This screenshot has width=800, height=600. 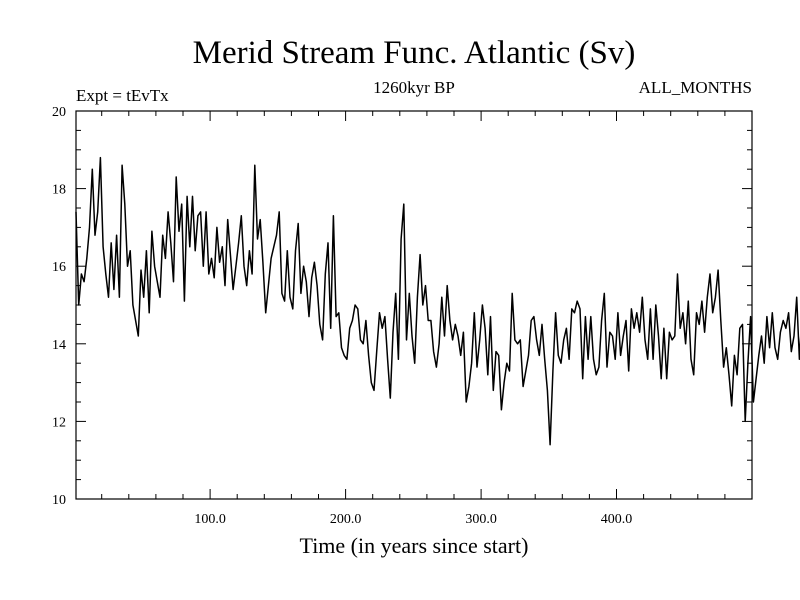 I want to click on experiment-label: Expt = tEvTx, so click(x=122, y=95).